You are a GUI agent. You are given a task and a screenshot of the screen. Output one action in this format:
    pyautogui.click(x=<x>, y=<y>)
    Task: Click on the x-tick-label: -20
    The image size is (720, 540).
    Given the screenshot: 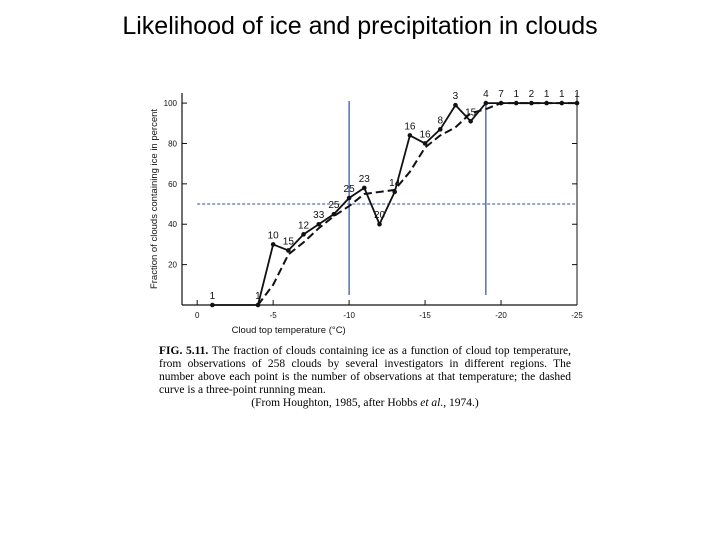 What is the action you would take?
    pyautogui.click(x=501, y=315)
    